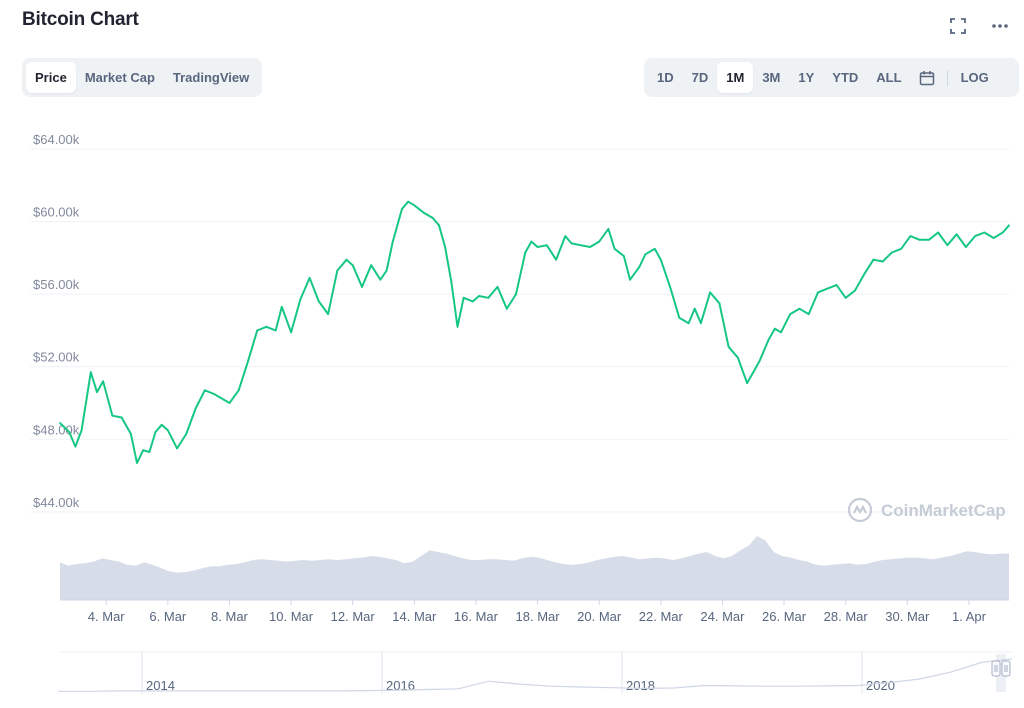 The image size is (1024, 708). Describe the element at coordinates (958, 26) in the screenshot. I see `expand-icon` at that location.